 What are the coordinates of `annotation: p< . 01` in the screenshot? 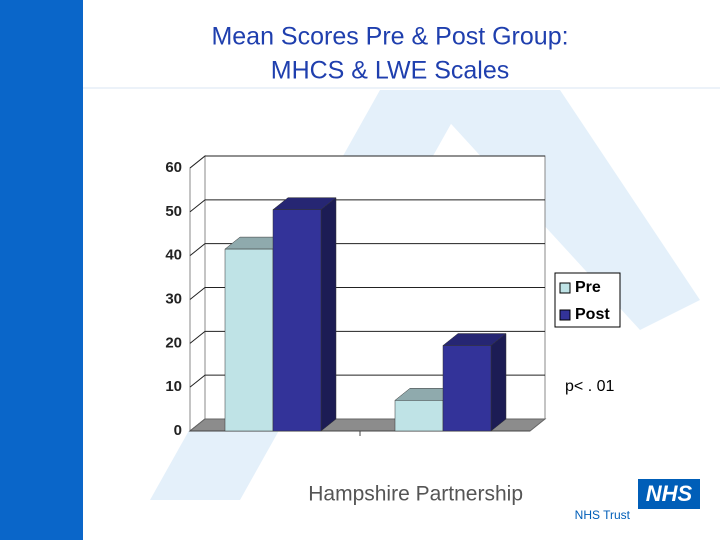 It's located at (589, 386).